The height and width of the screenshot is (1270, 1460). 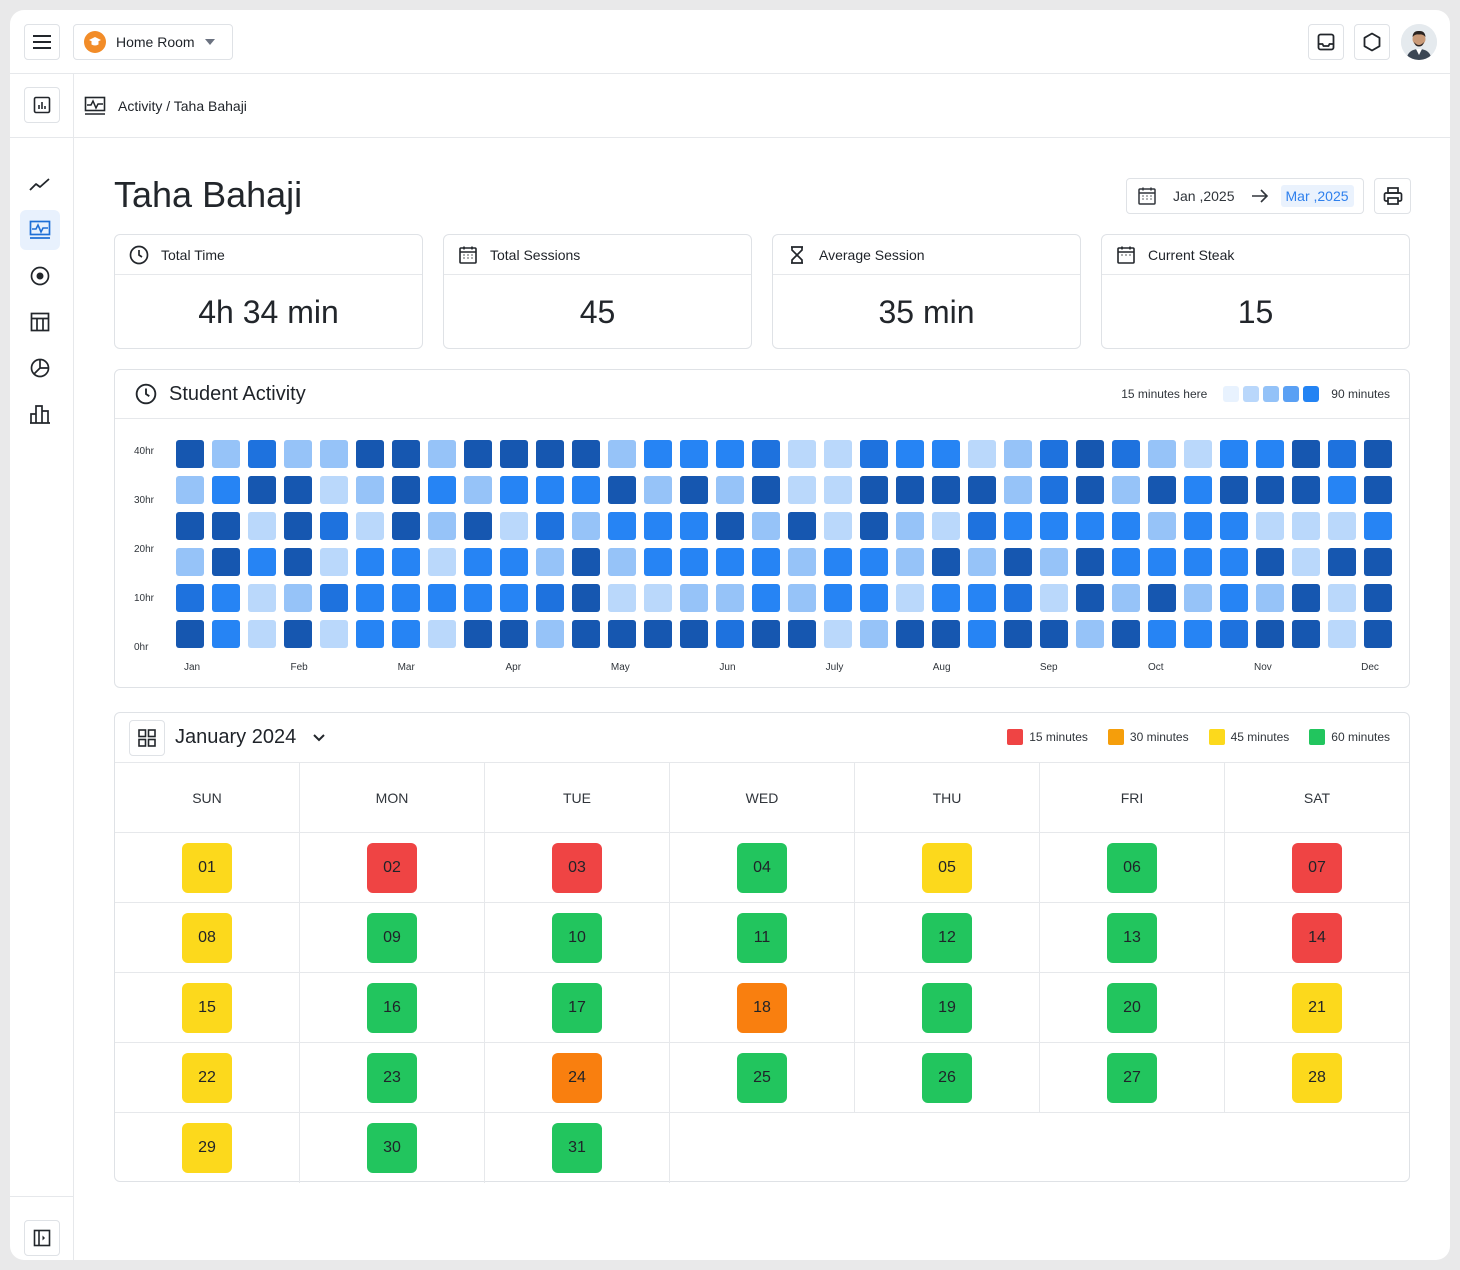 What do you see at coordinates (947, 937) in the screenshot?
I see `day-badge: 12` at bounding box center [947, 937].